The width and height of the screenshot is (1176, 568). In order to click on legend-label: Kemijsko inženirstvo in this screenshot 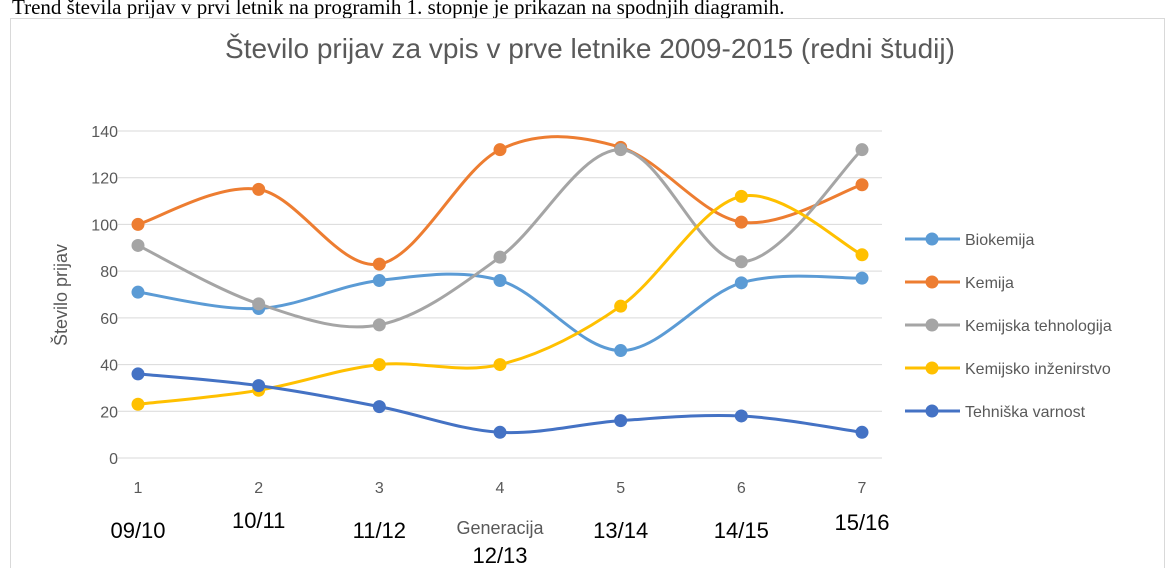, I will do `click(1038, 369)`.